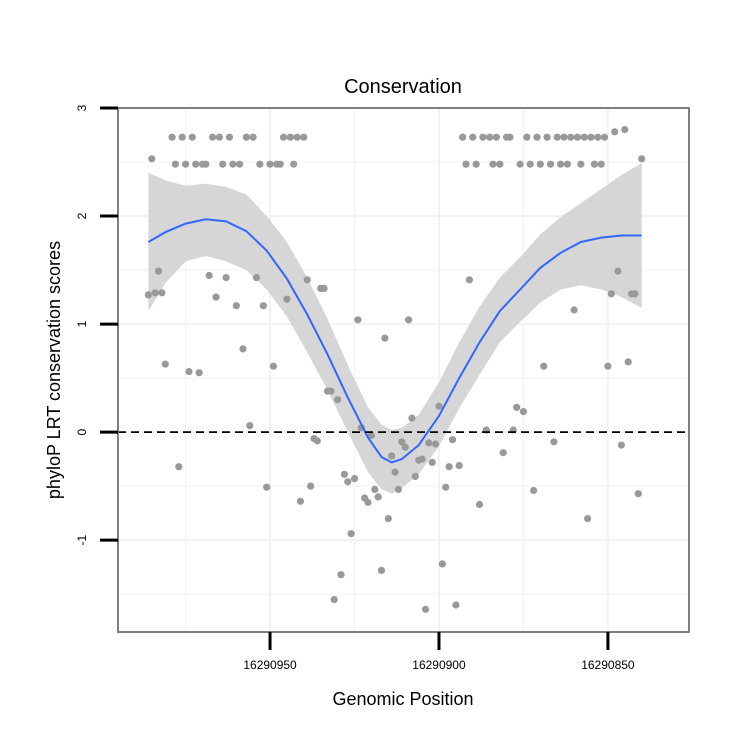 The width and height of the screenshot is (750, 750). Describe the element at coordinates (82, 323) in the screenshot. I see `y-tick-label: 1` at that location.